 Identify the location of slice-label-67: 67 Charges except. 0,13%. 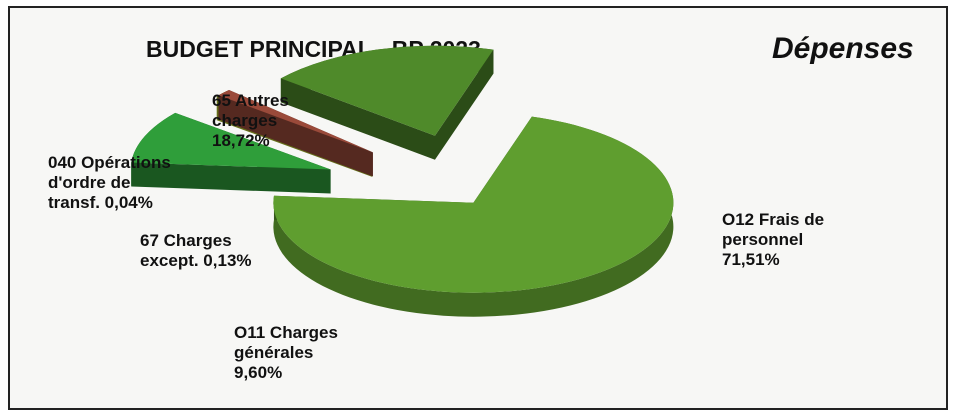
(196, 250).